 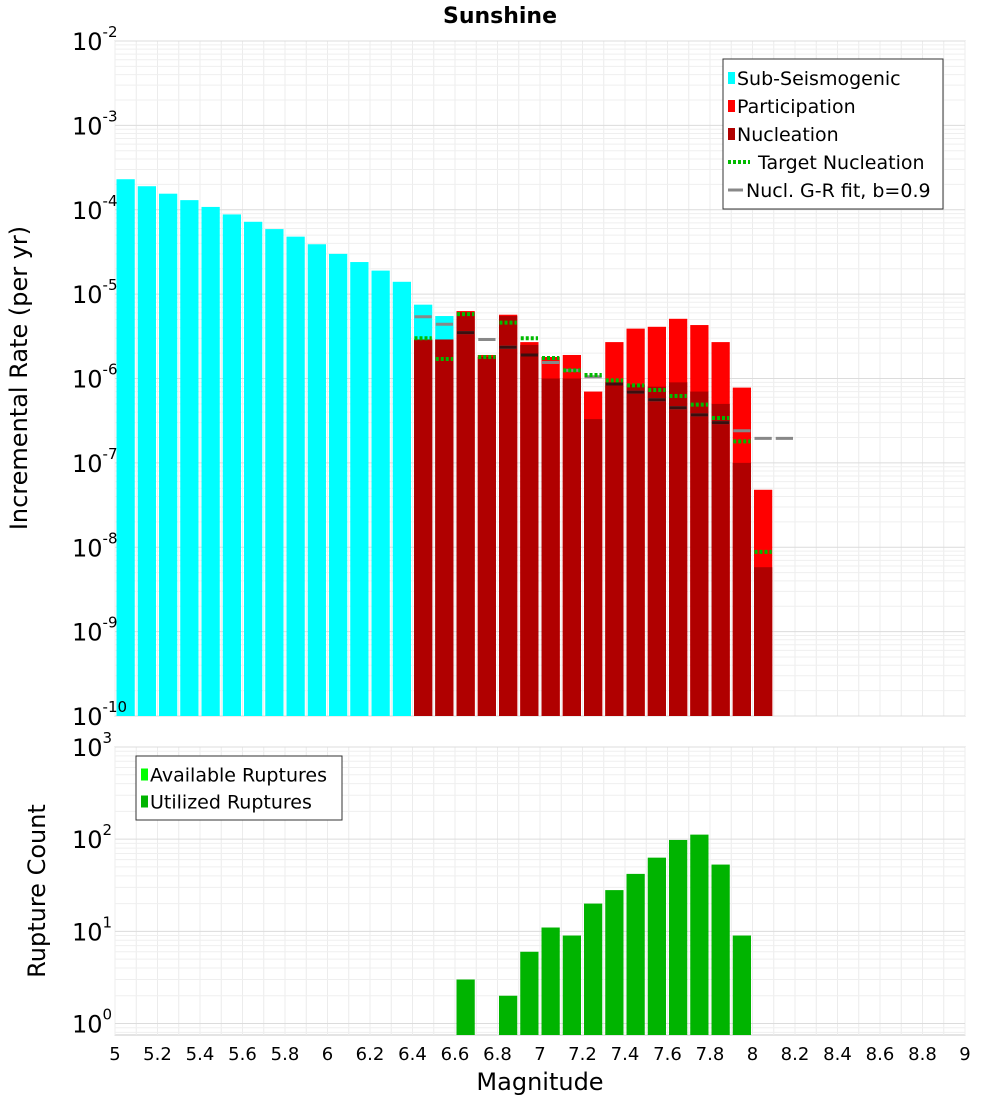 I want to click on chart-title: Sunshine, so click(x=500, y=16).